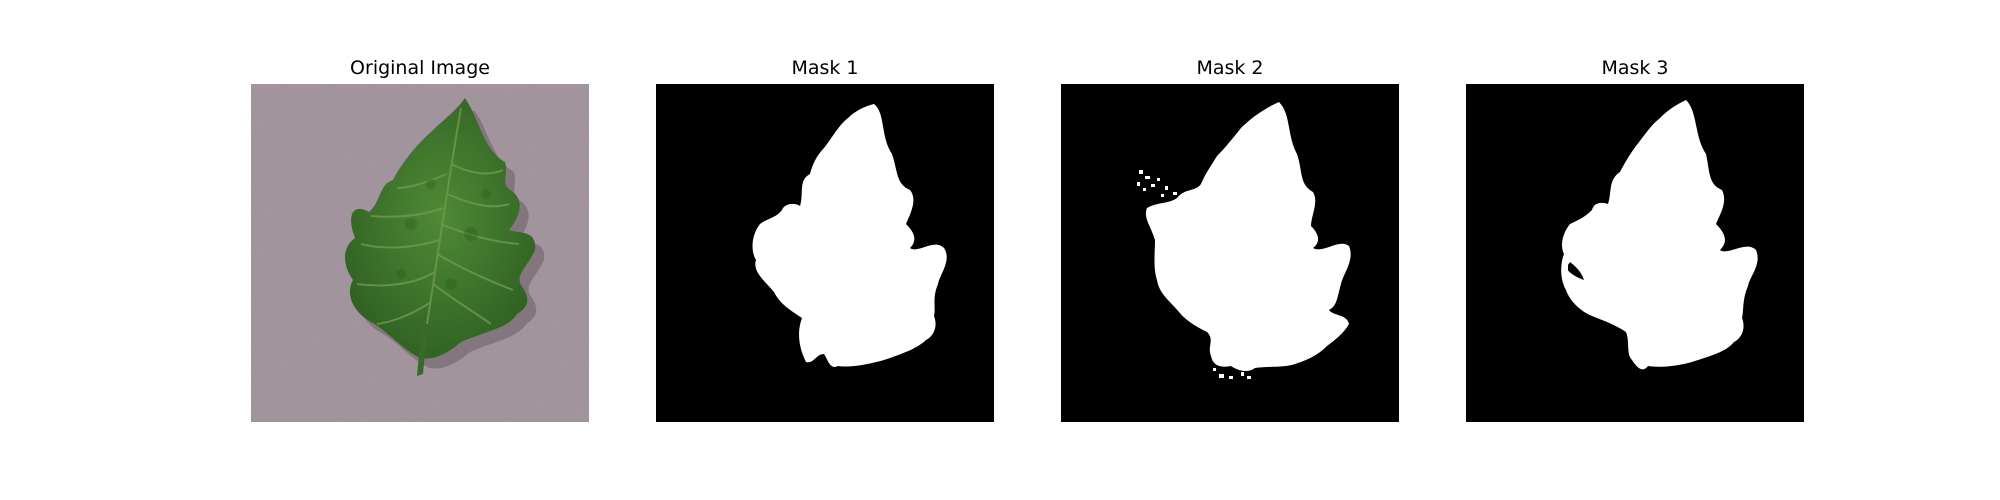  I want to click on panel-title-mask-2: Mask 2, so click(1230, 68).